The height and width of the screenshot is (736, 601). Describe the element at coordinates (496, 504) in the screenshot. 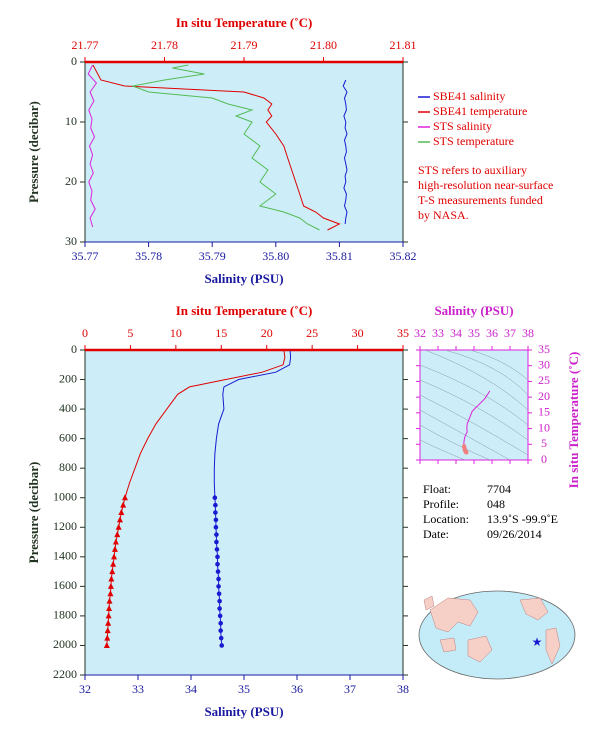

I see `info-value: 048` at that location.